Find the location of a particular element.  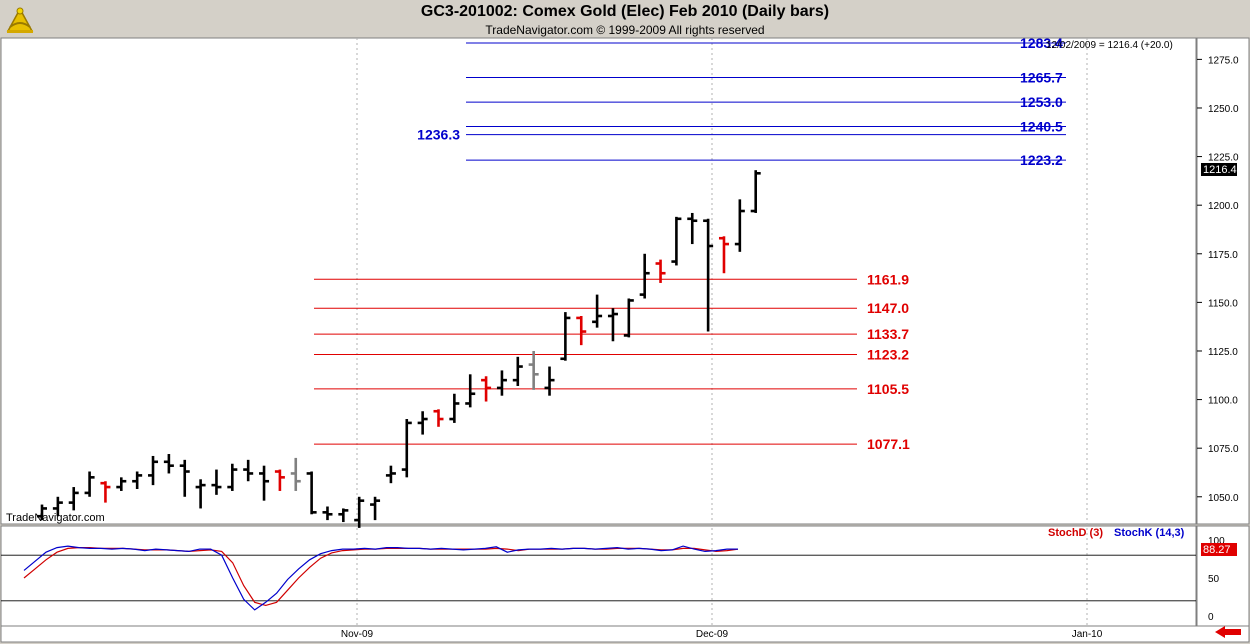

price-tick-label: 1250.0 is located at coordinates (1223, 109).